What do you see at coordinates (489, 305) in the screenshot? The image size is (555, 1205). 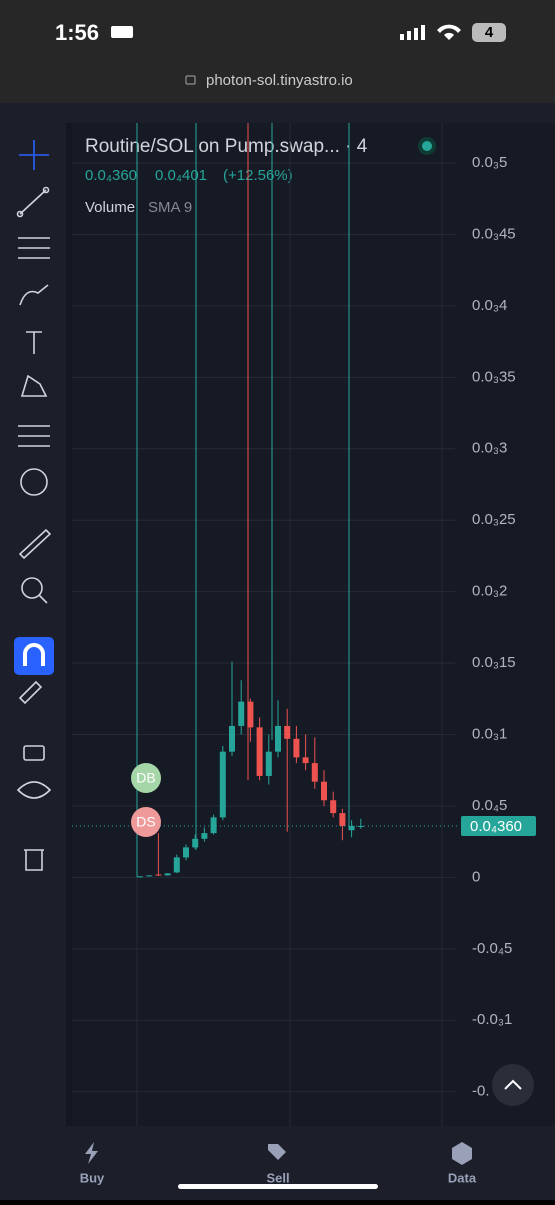 I see `y-tick-label: 0.0₃4` at bounding box center [489, 305].